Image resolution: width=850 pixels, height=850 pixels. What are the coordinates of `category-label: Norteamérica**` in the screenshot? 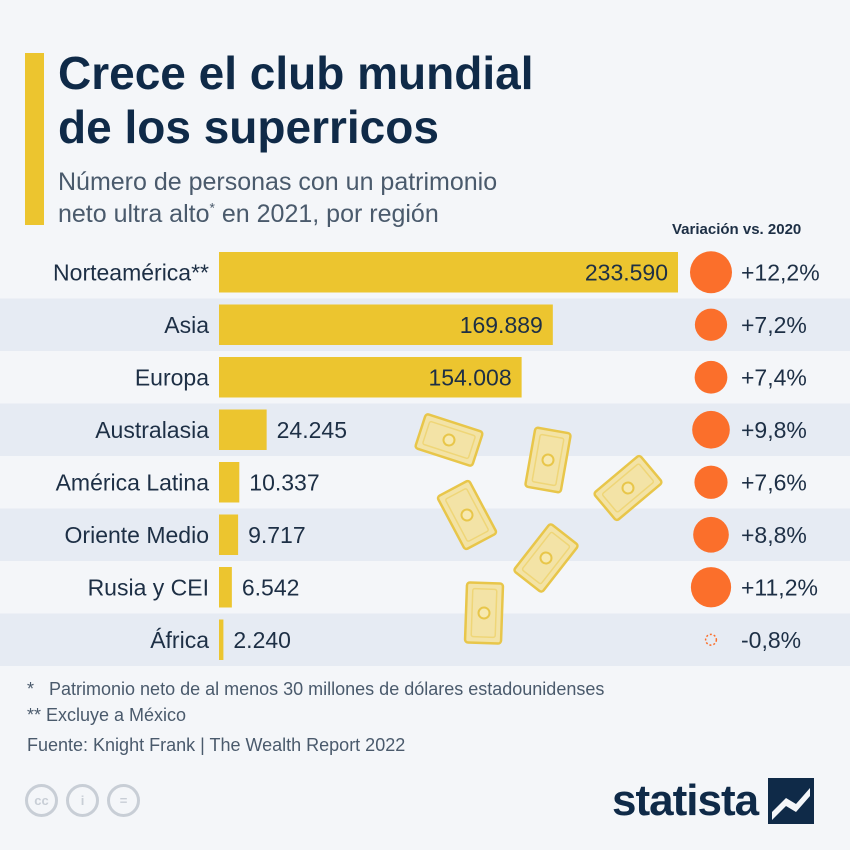 It's located at (131, 272).